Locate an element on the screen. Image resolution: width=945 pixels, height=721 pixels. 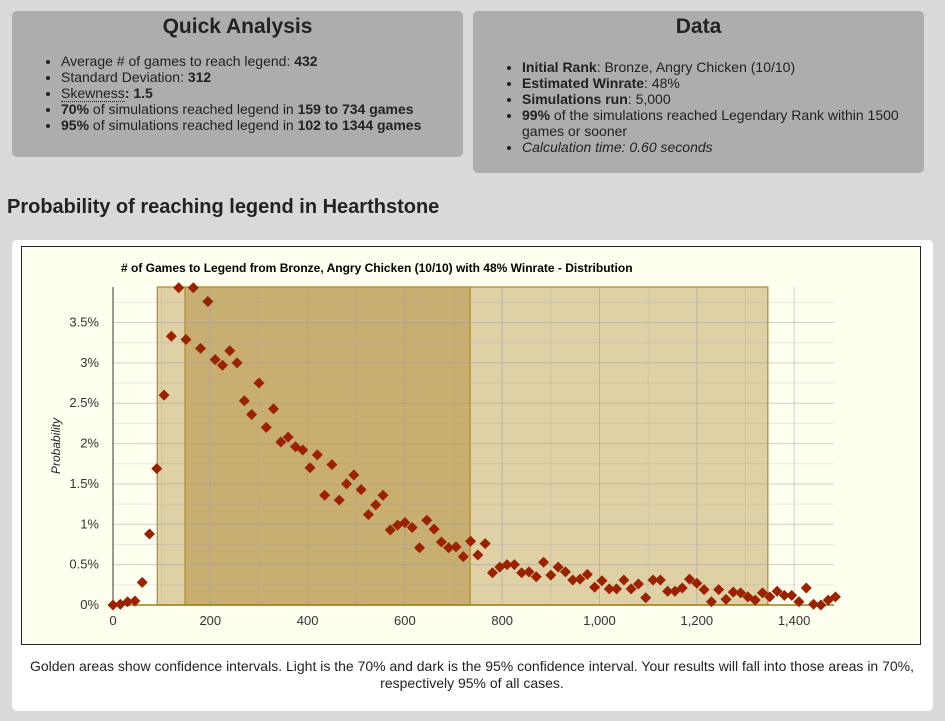
data-label: Initial Rank is located at coordinates (559, 67).